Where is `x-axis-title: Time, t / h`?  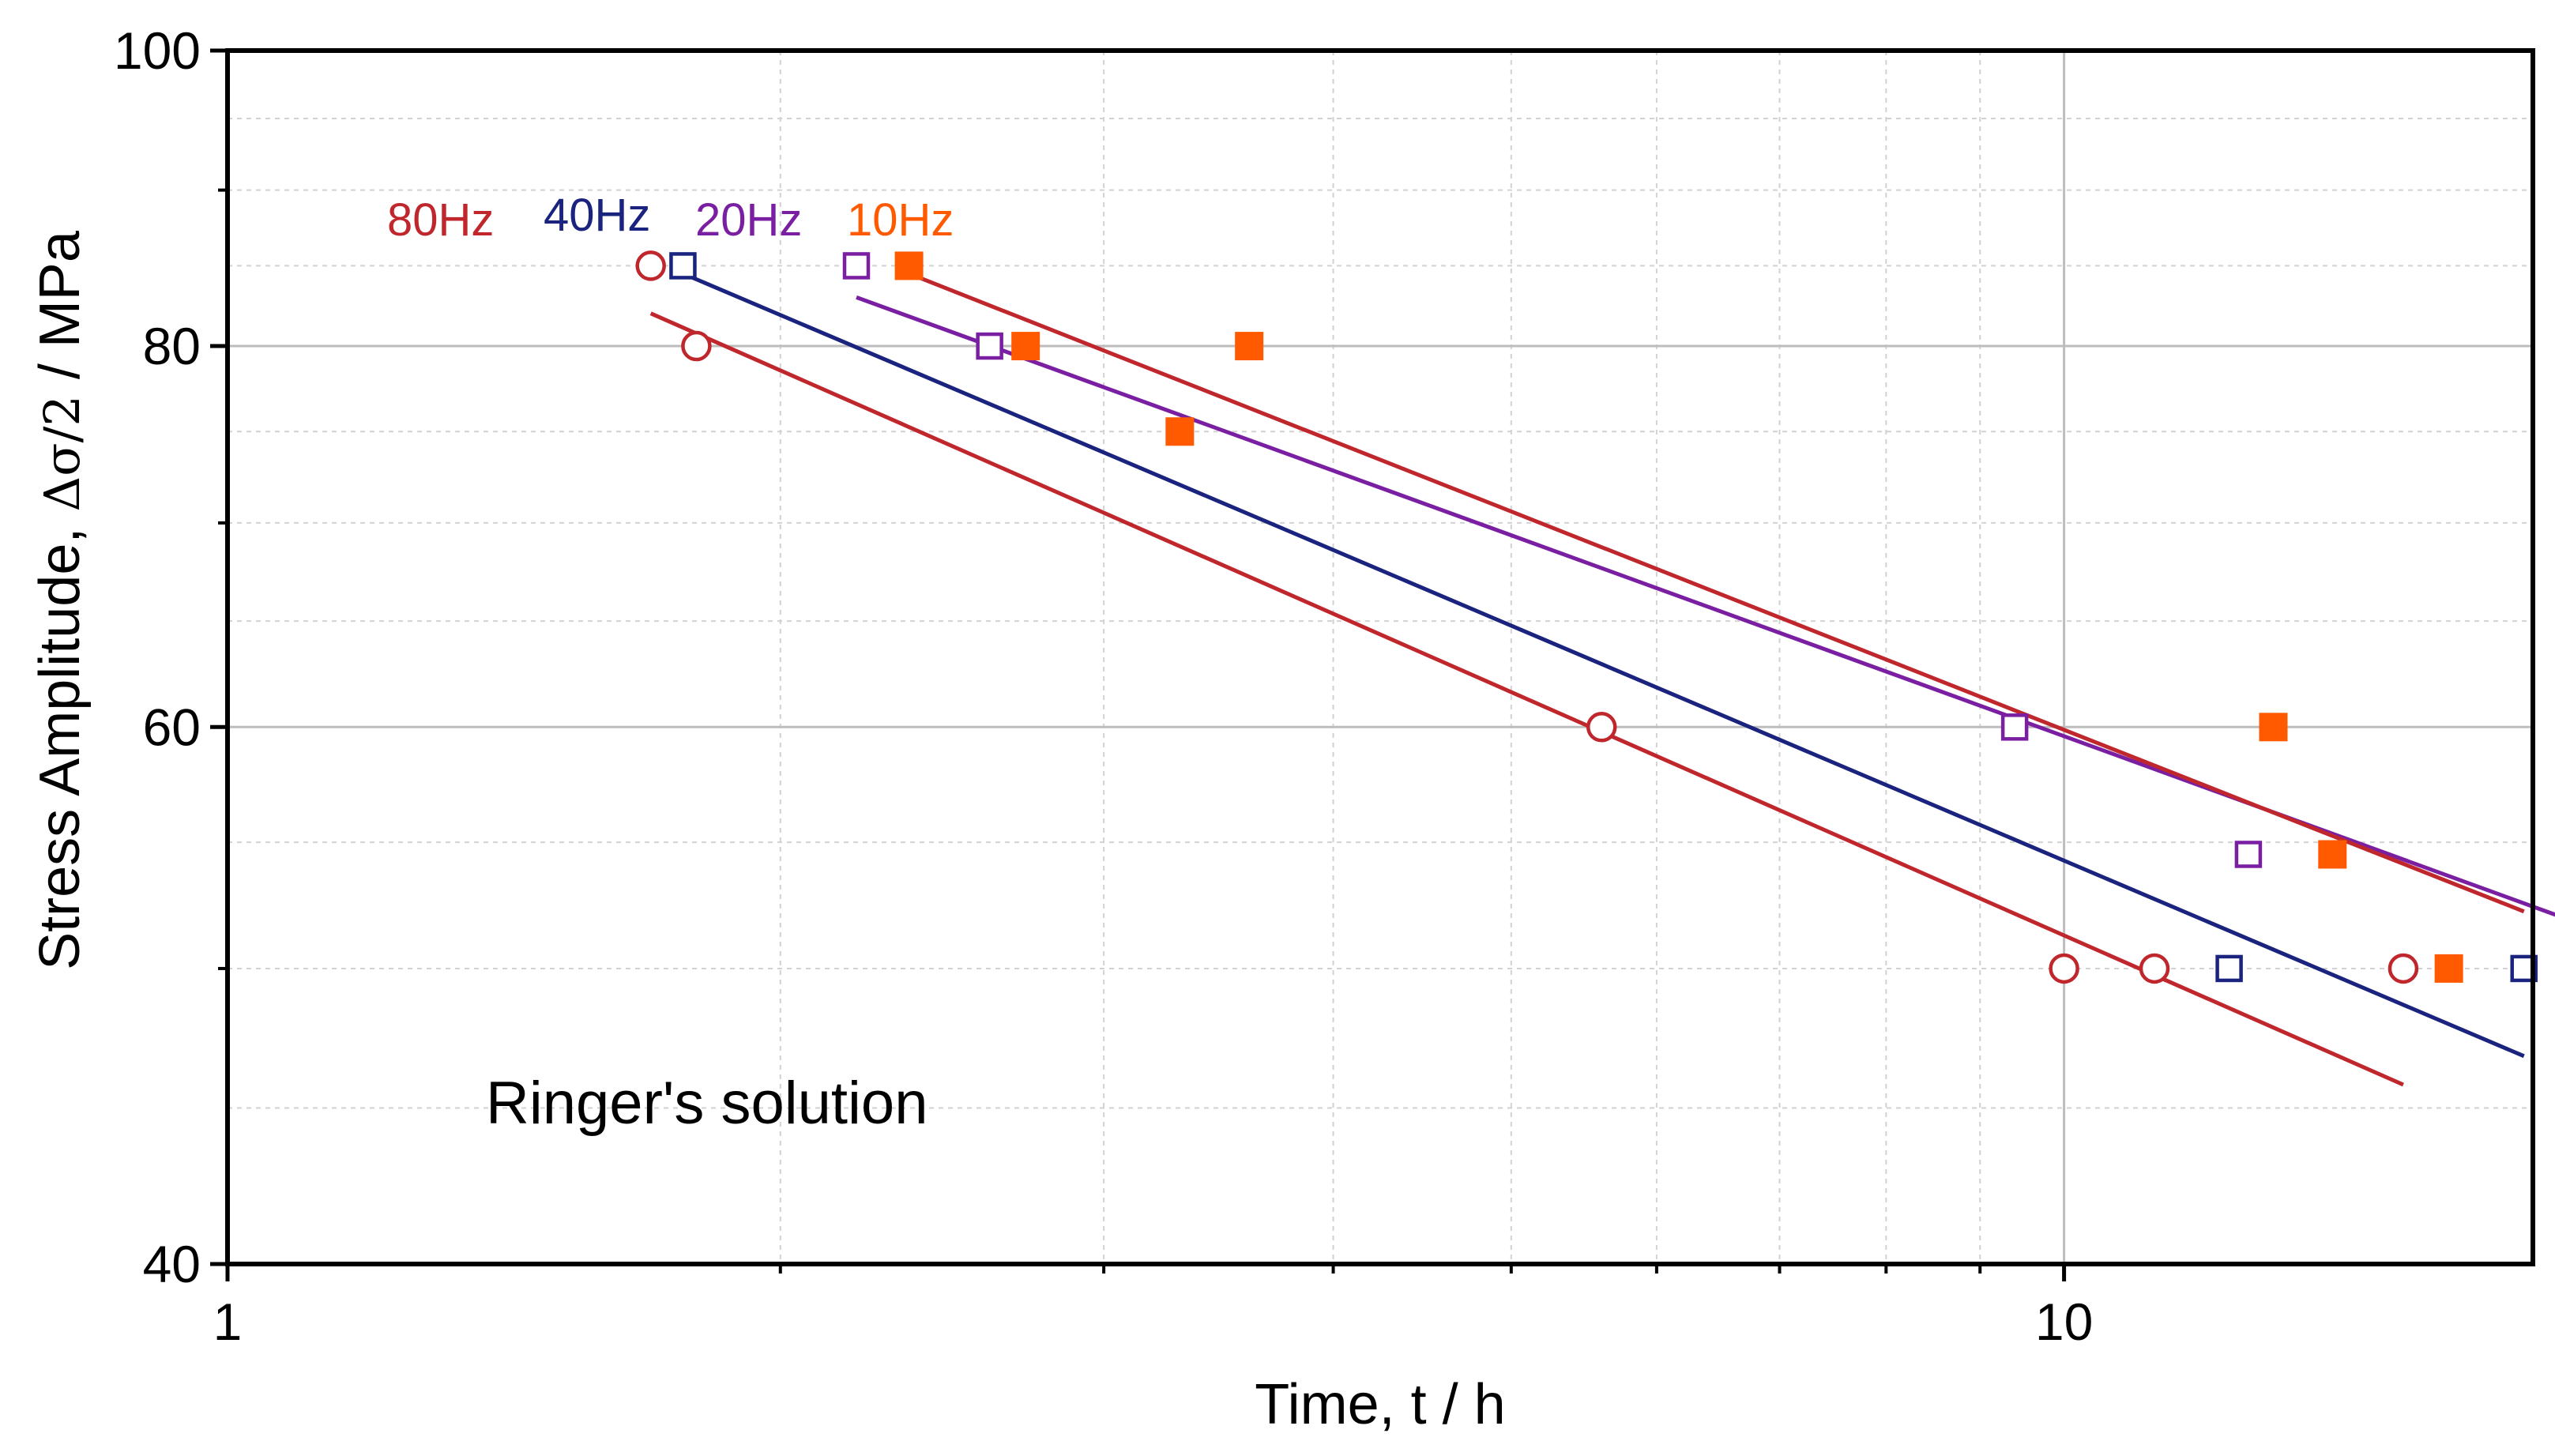 x-axis-title: Time, t / h is located at coordinates (1380, 1404).